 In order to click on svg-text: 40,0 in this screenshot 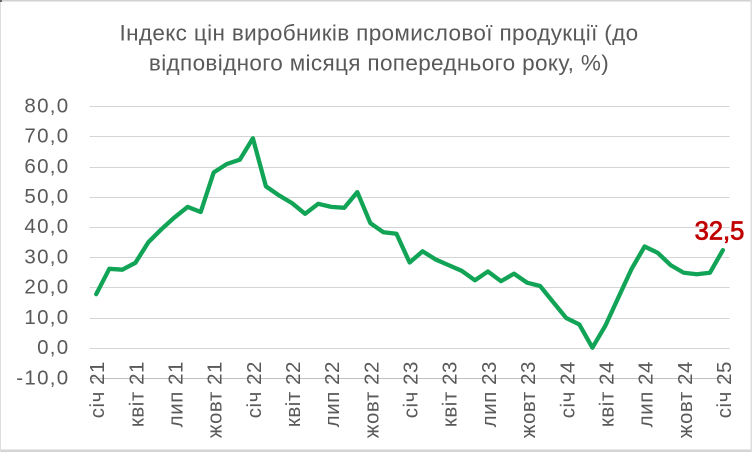, I will do `click(46, 226)`.